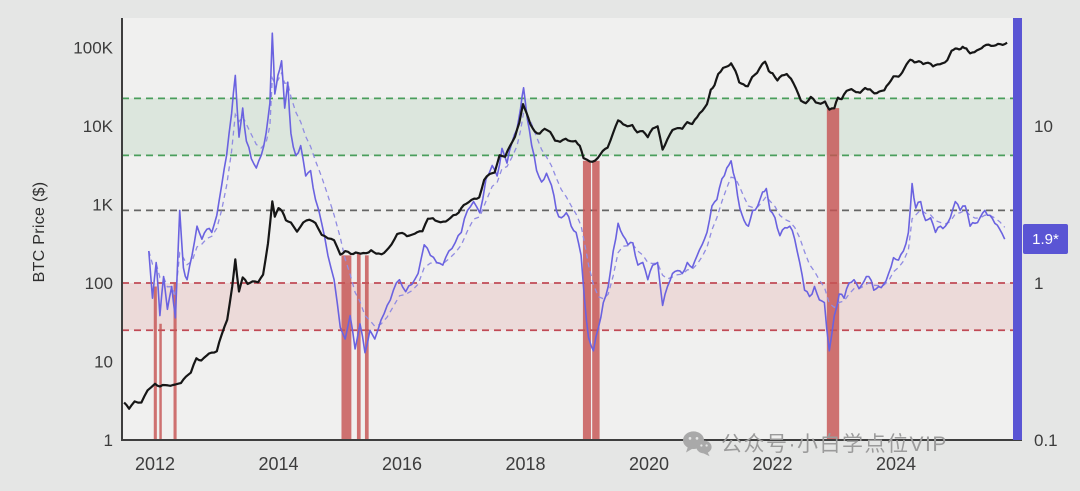 The height and width of the screenshot is (491, 1080). Describe the element at coordinates (99, 283) in the screenshot. I see `left-axis-tick: 100` at that location.